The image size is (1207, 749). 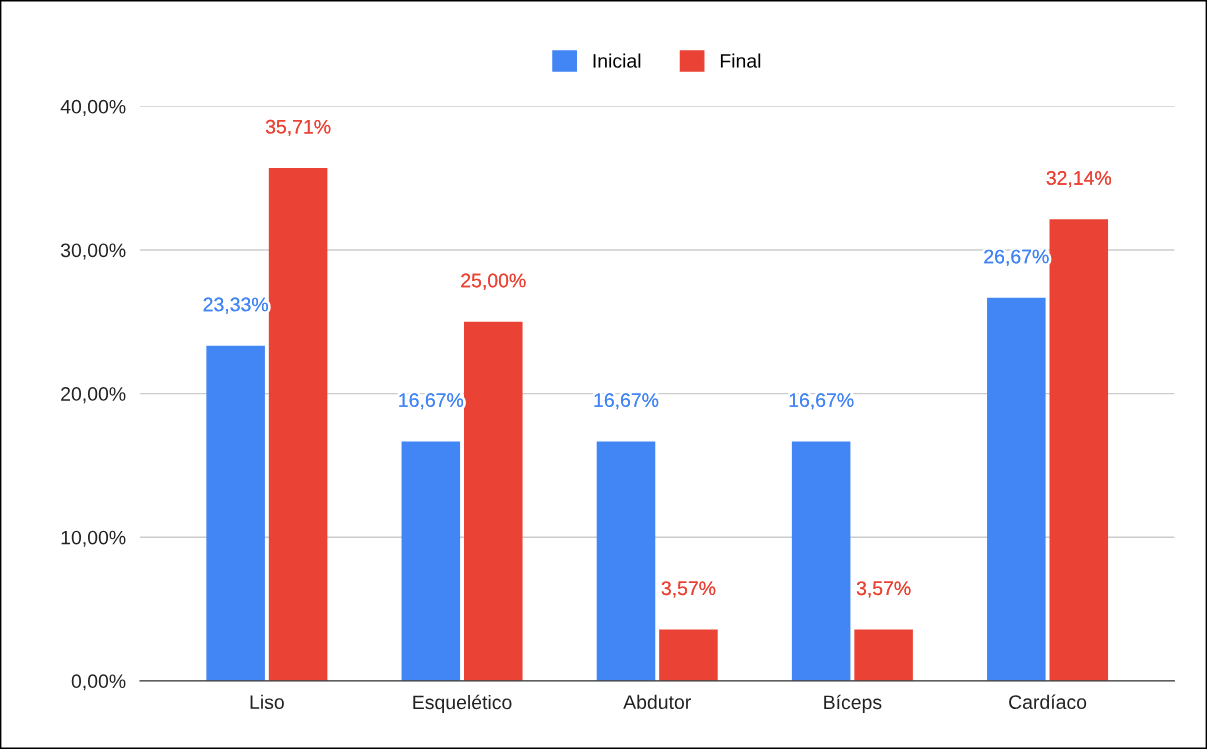 I want to click on x-tick-label: Esquelético, so click(x=462, y=704).